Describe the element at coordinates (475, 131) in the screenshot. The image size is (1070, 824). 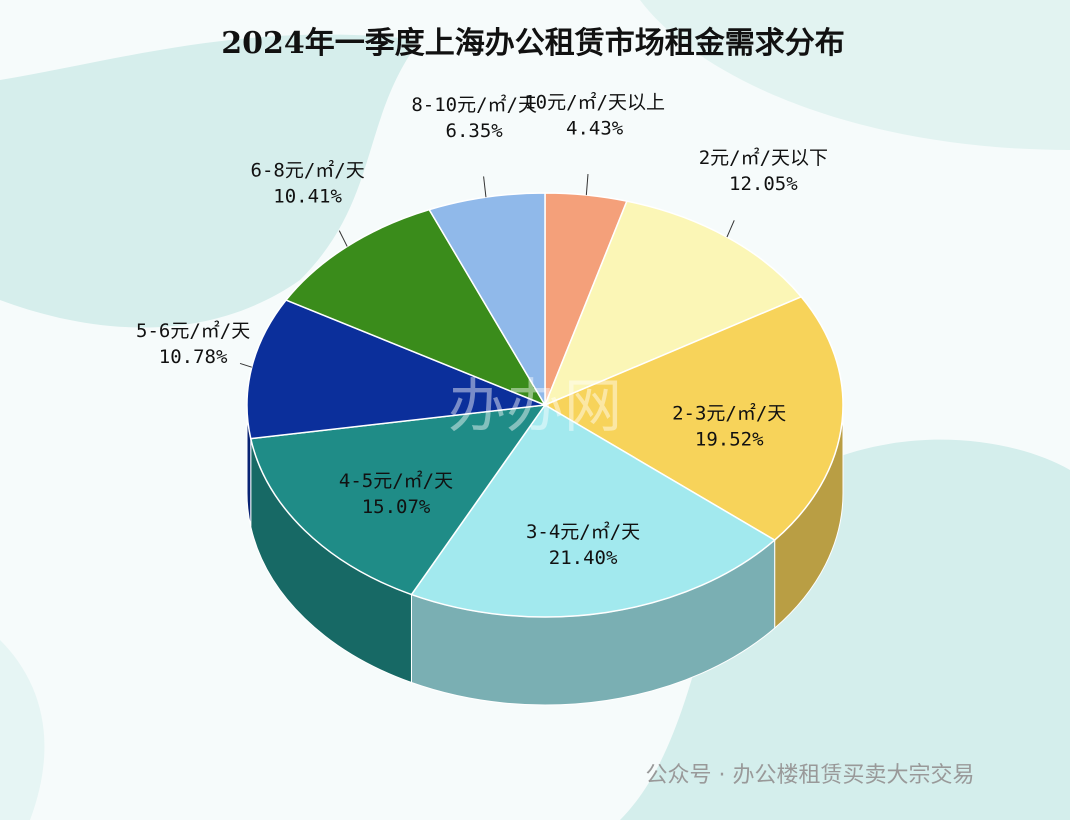
I see `value-label: 6.35%` at that location.